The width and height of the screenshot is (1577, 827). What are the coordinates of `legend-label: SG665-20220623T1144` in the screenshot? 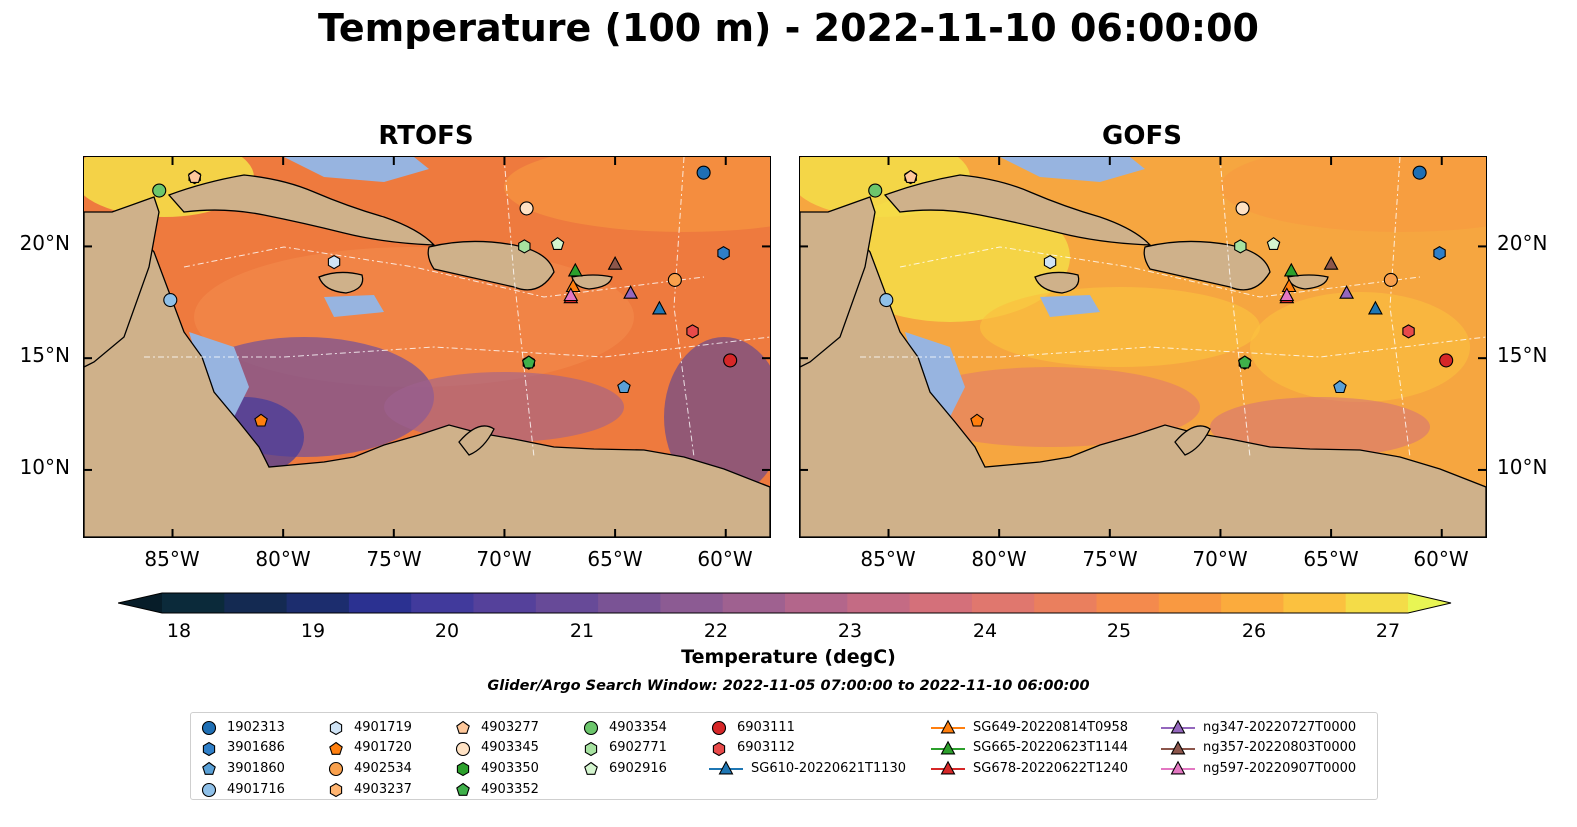 It's located at (1051, 748).